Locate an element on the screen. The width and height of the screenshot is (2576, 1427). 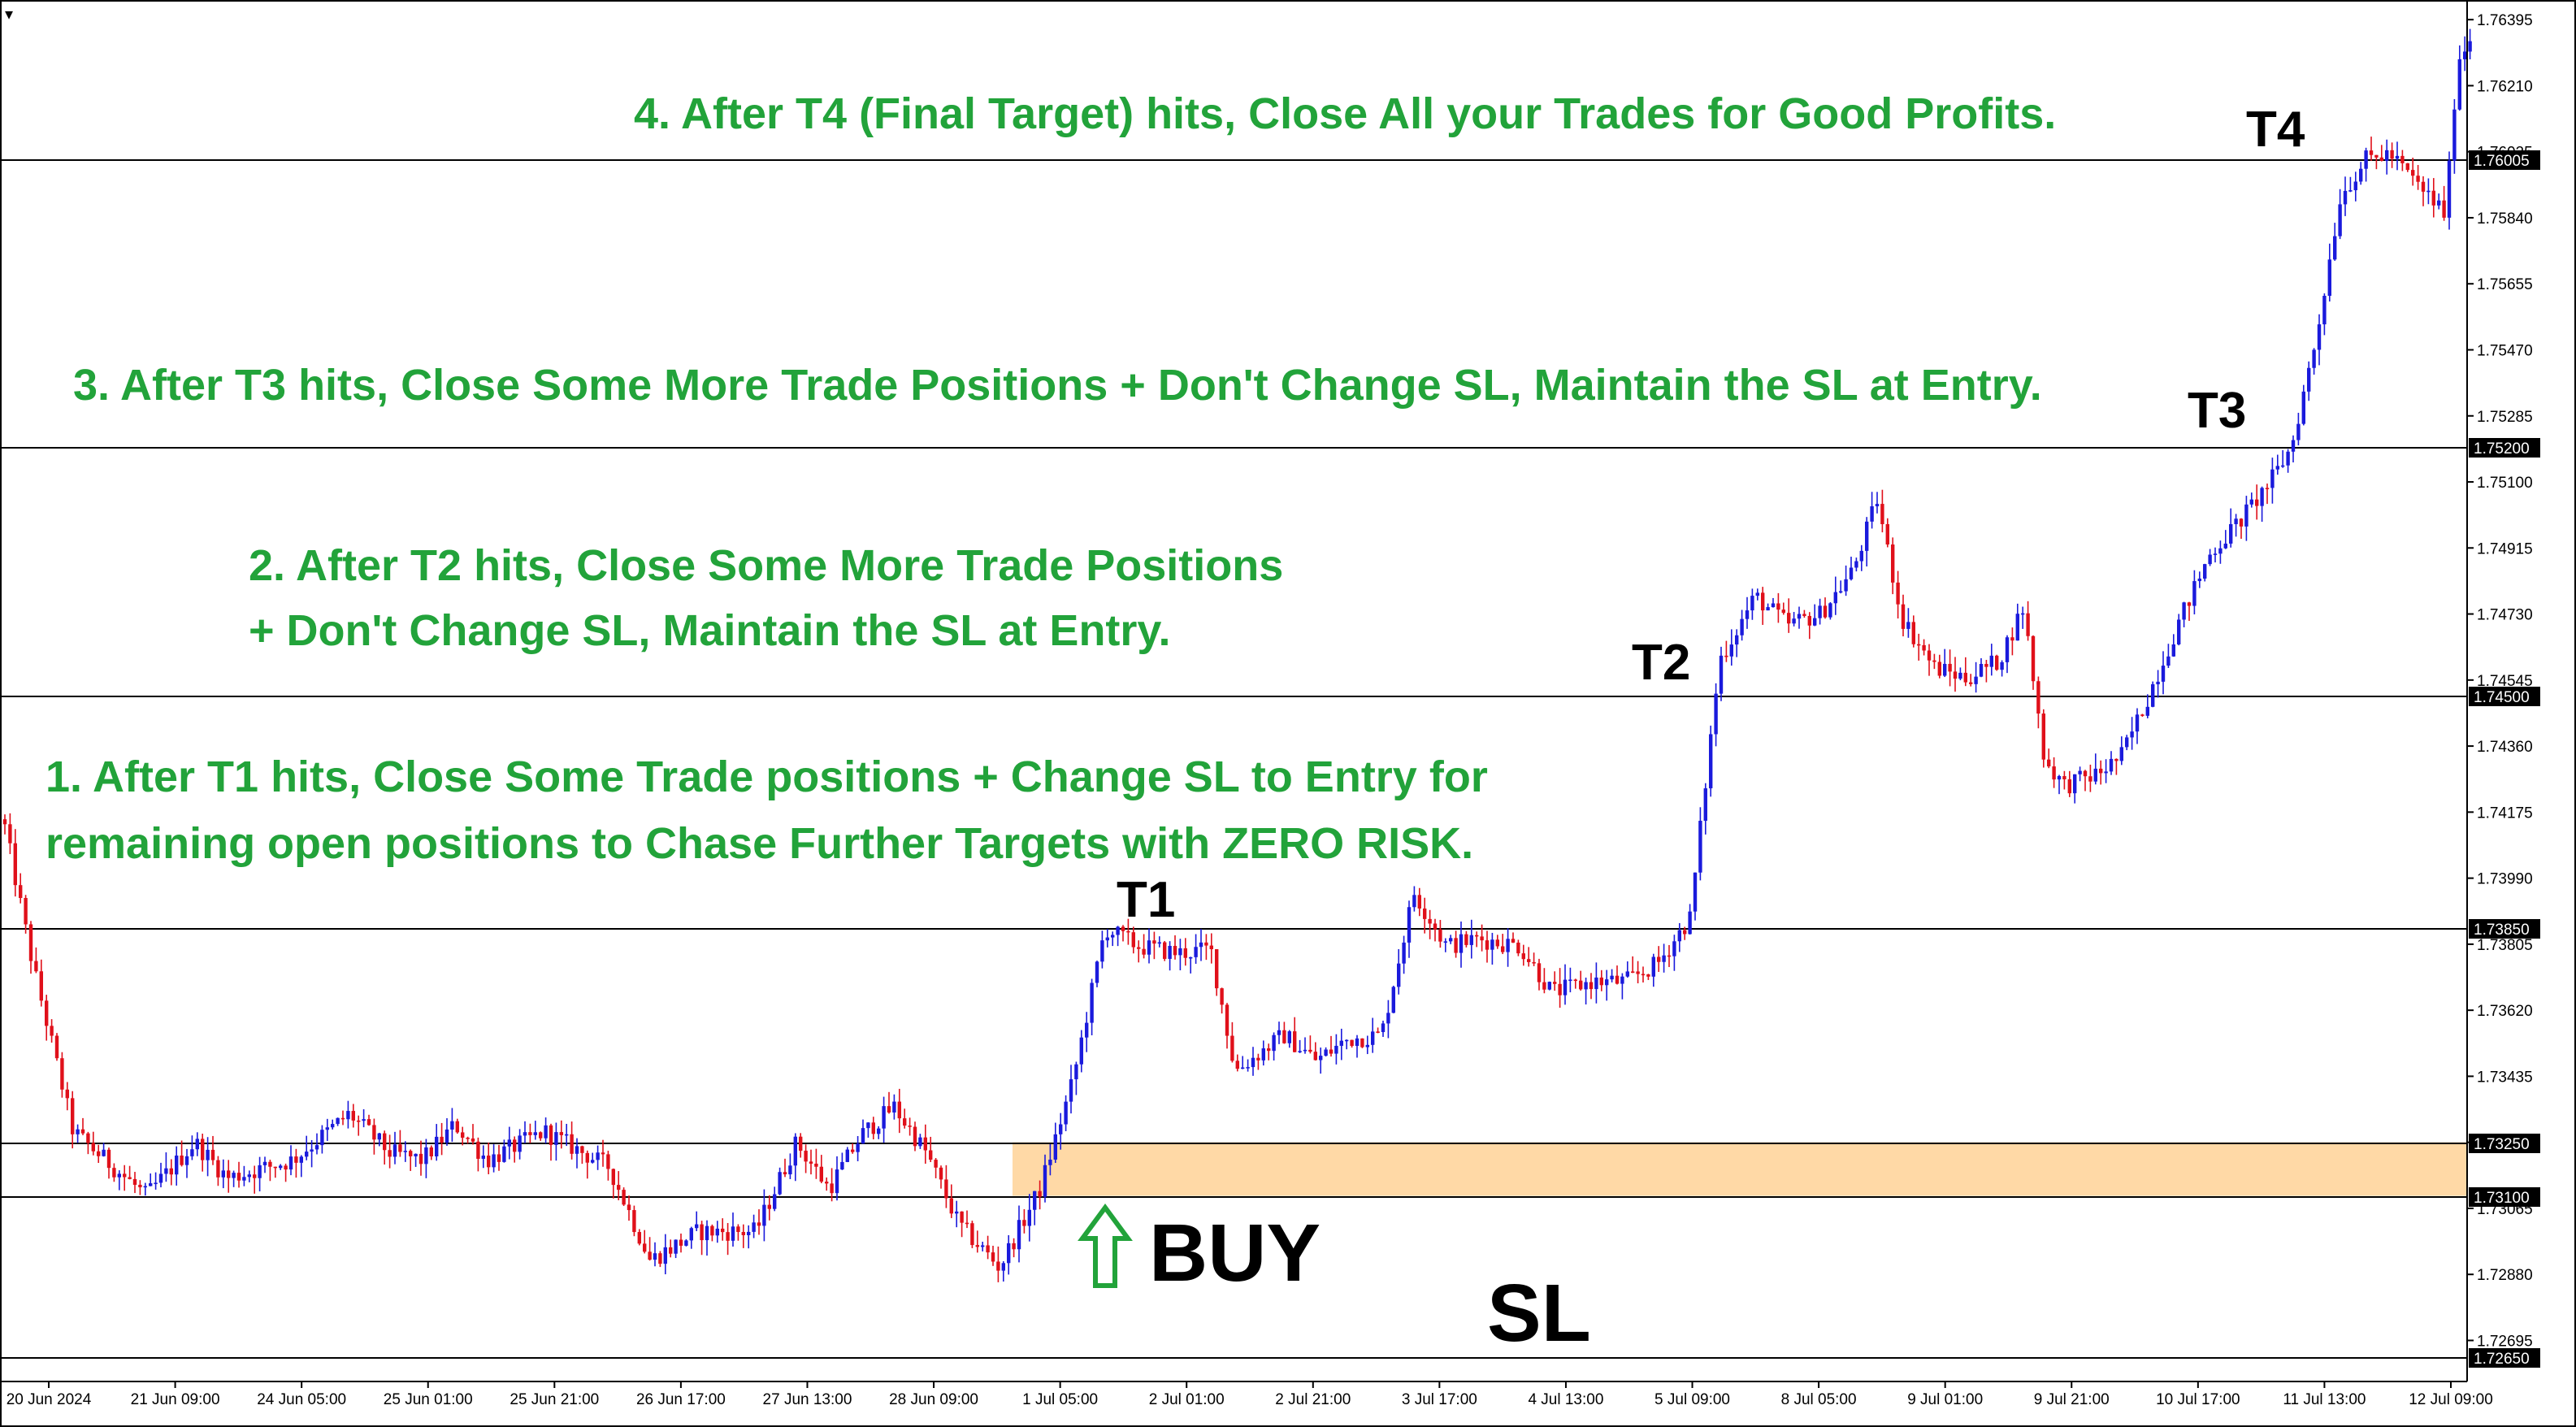
price-tick-label: 1.73620 is located at coordinates (2505, 1011).